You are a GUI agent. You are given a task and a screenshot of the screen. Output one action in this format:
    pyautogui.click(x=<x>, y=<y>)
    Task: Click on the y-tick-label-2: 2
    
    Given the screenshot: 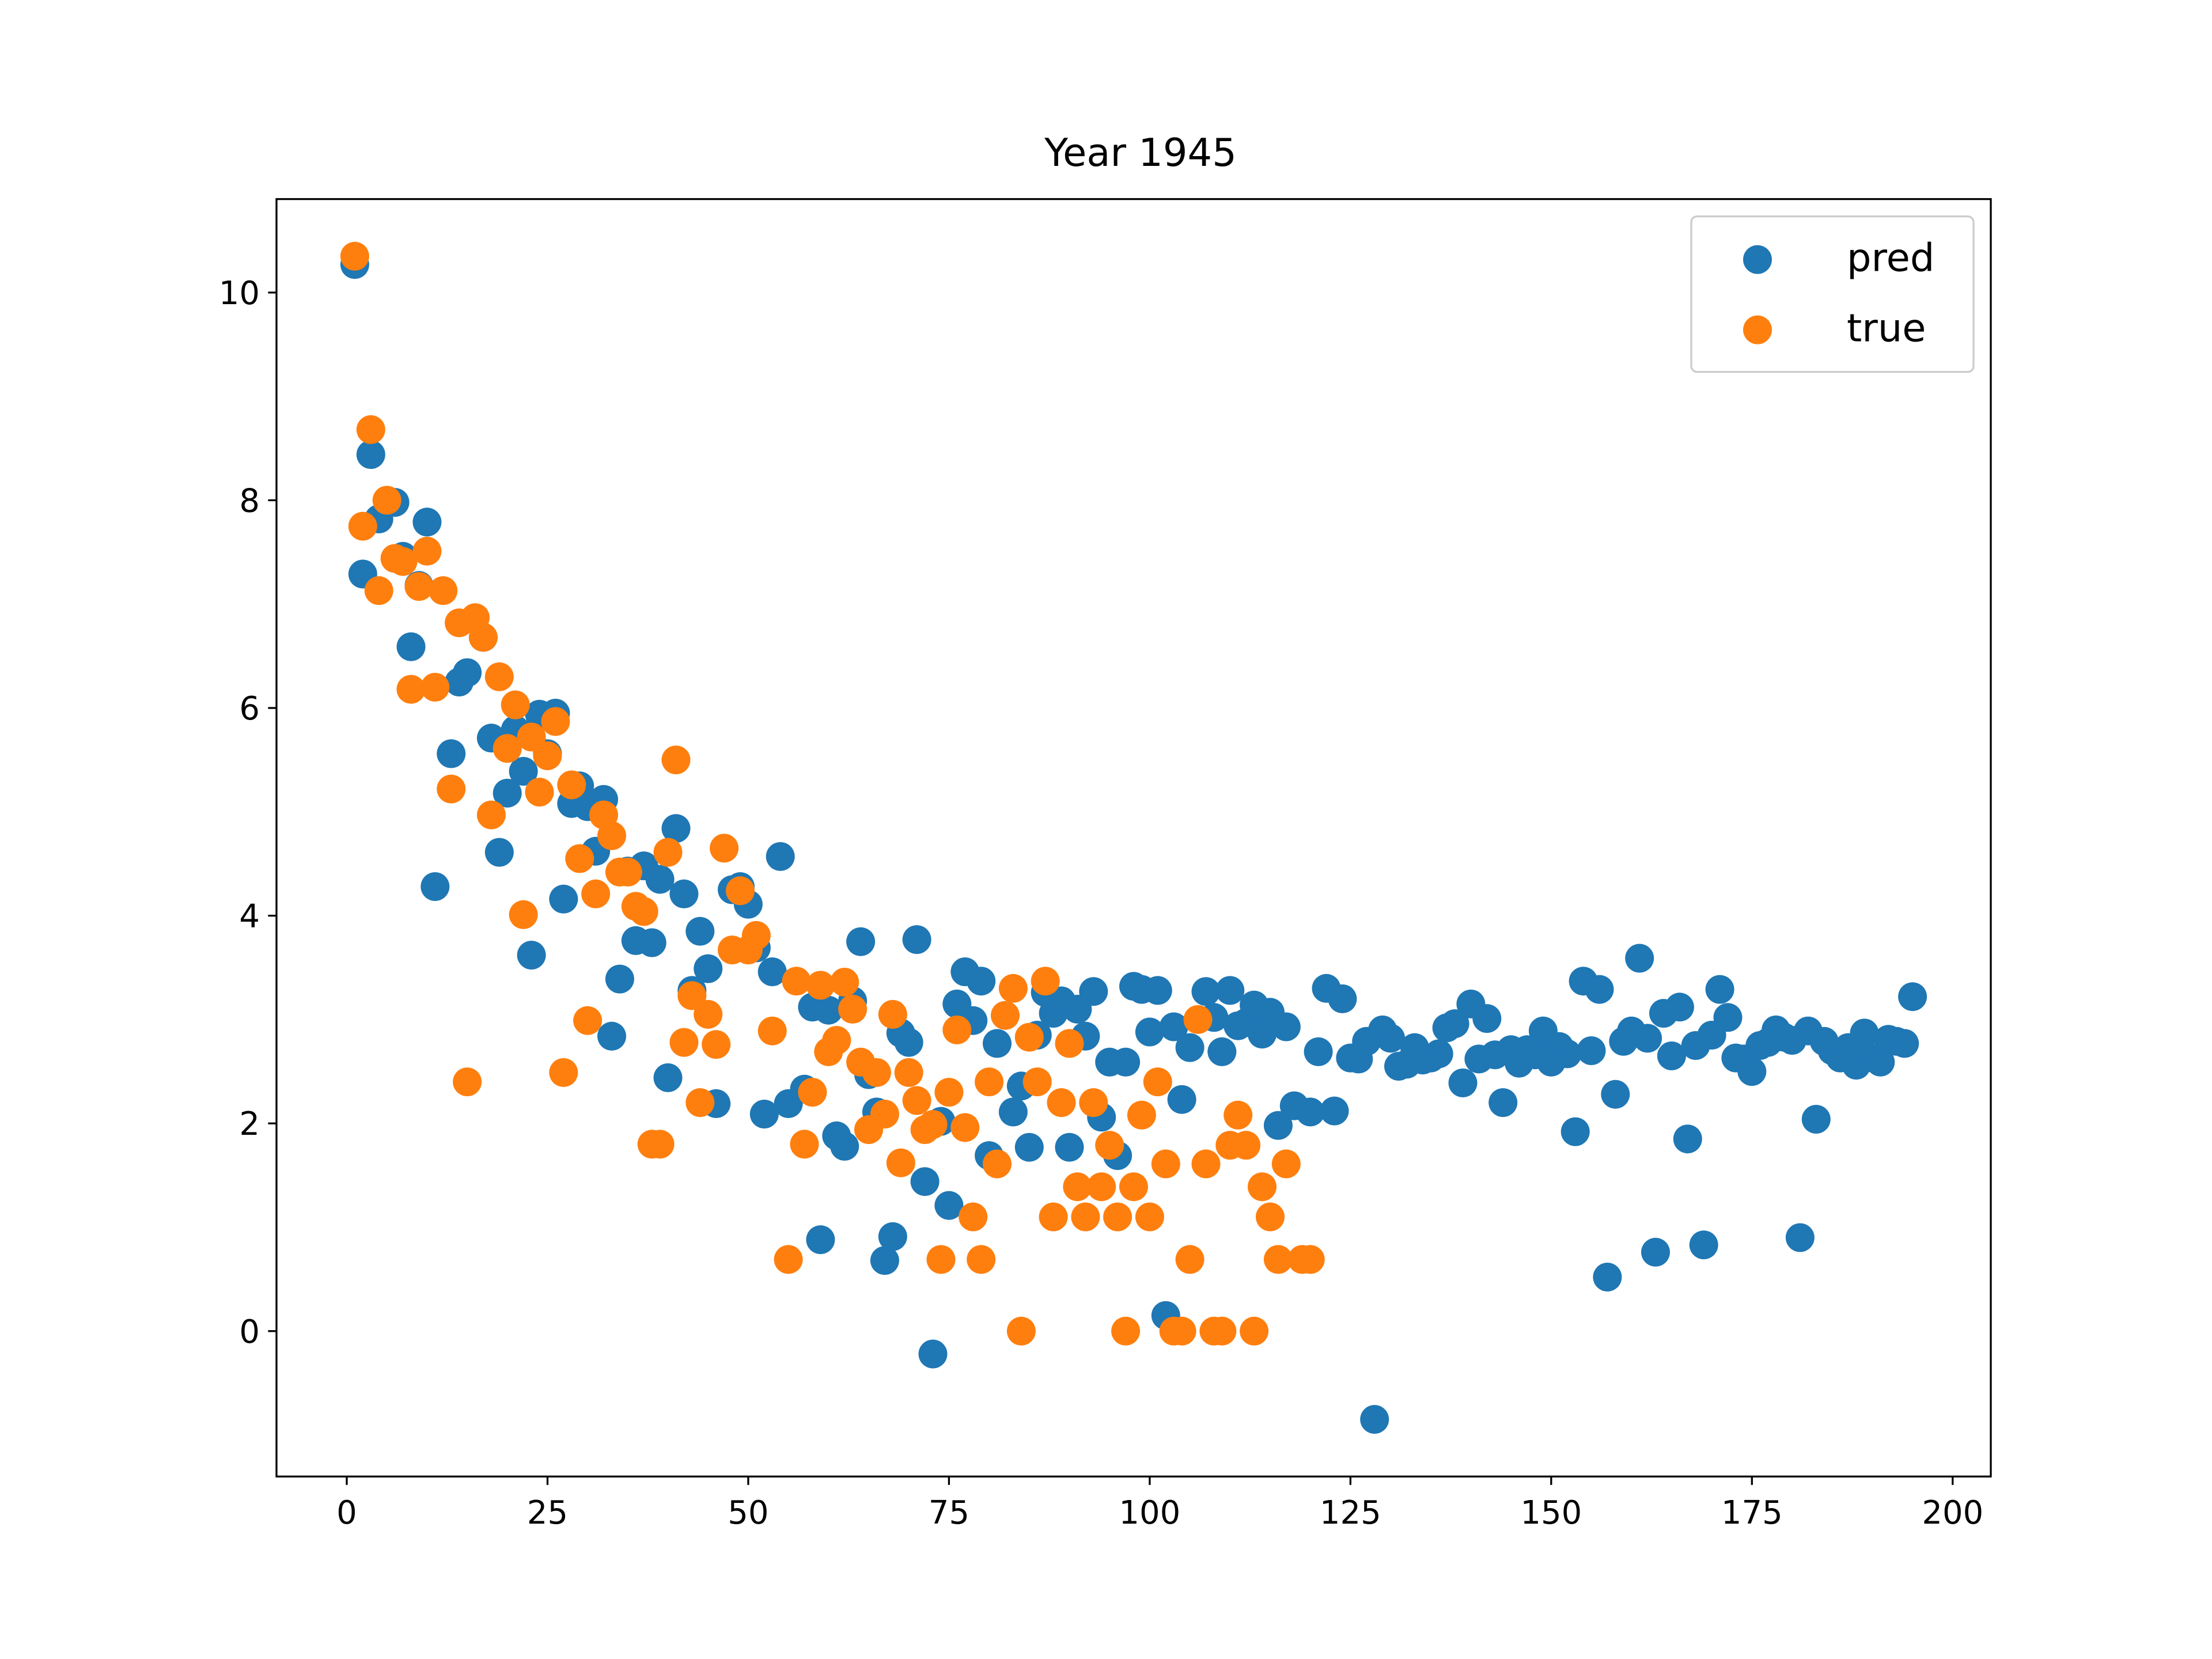 What is the action you would take?
    pyautogui.click(x=249, y=1124)
    